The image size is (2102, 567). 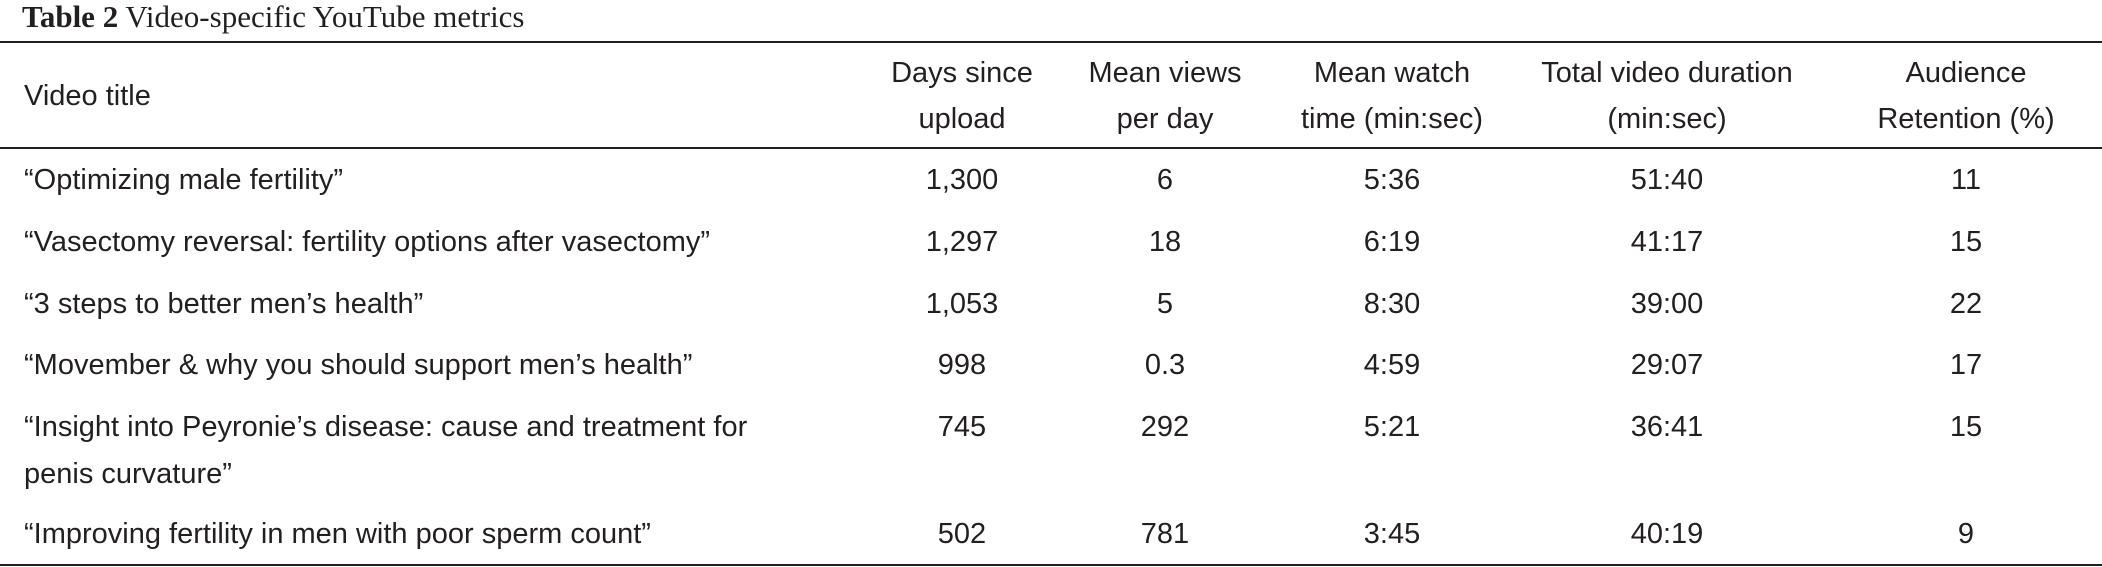 What do you see at coordinates (962, 427) in the screenshot?
I see `table-row-5-days: 745` at bounding box center [962, 427].